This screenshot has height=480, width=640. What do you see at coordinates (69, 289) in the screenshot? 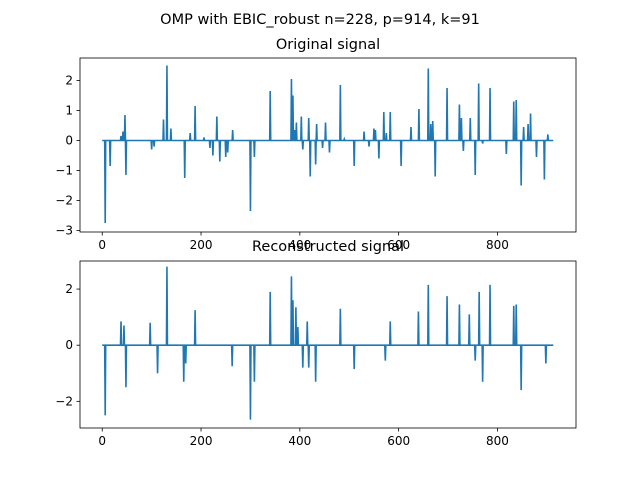
I see `reconstructed-signal-ytick-label: 2` at bounding box center [69, 289].